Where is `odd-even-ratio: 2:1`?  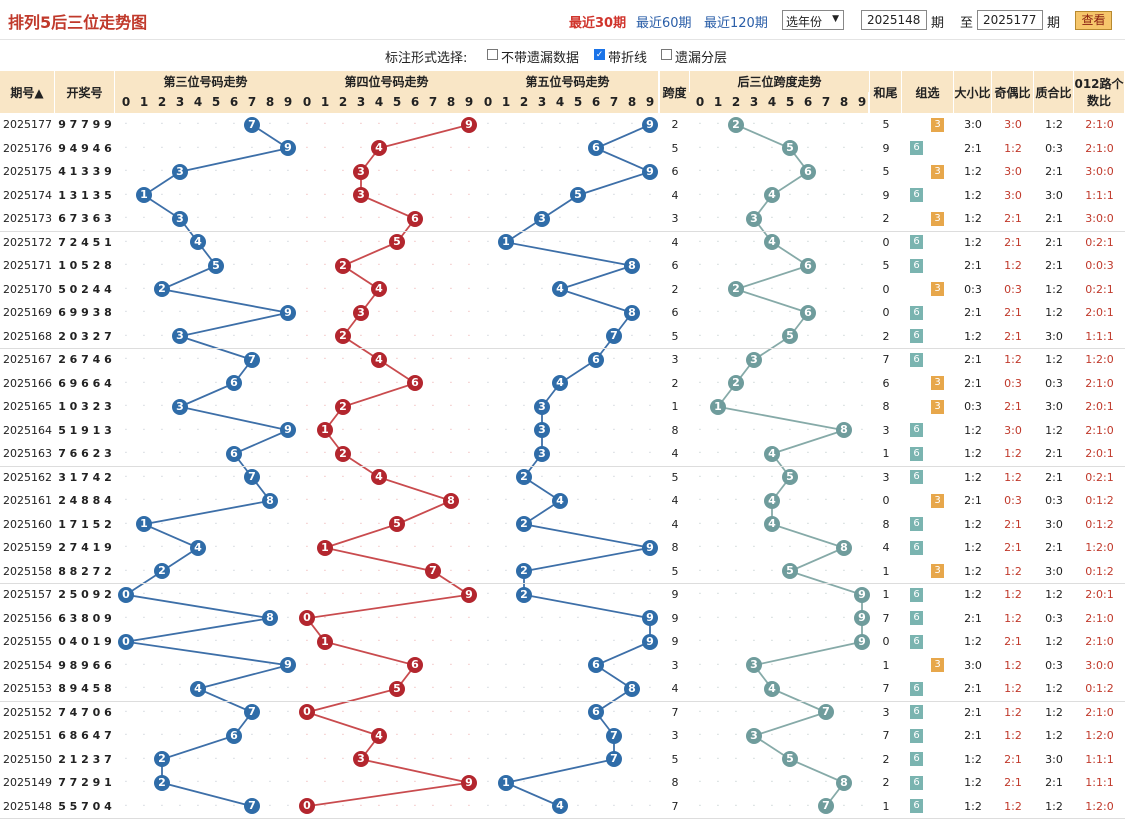
odd-even-ratio: 2:1 is located at coordinates (1013, 641).